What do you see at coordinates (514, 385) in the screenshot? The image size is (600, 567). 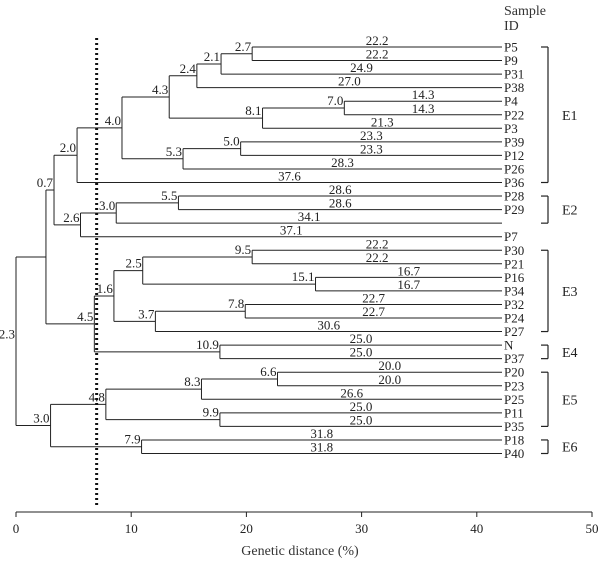 I see `leaf-label: P23` at bounding box center [514, 385].